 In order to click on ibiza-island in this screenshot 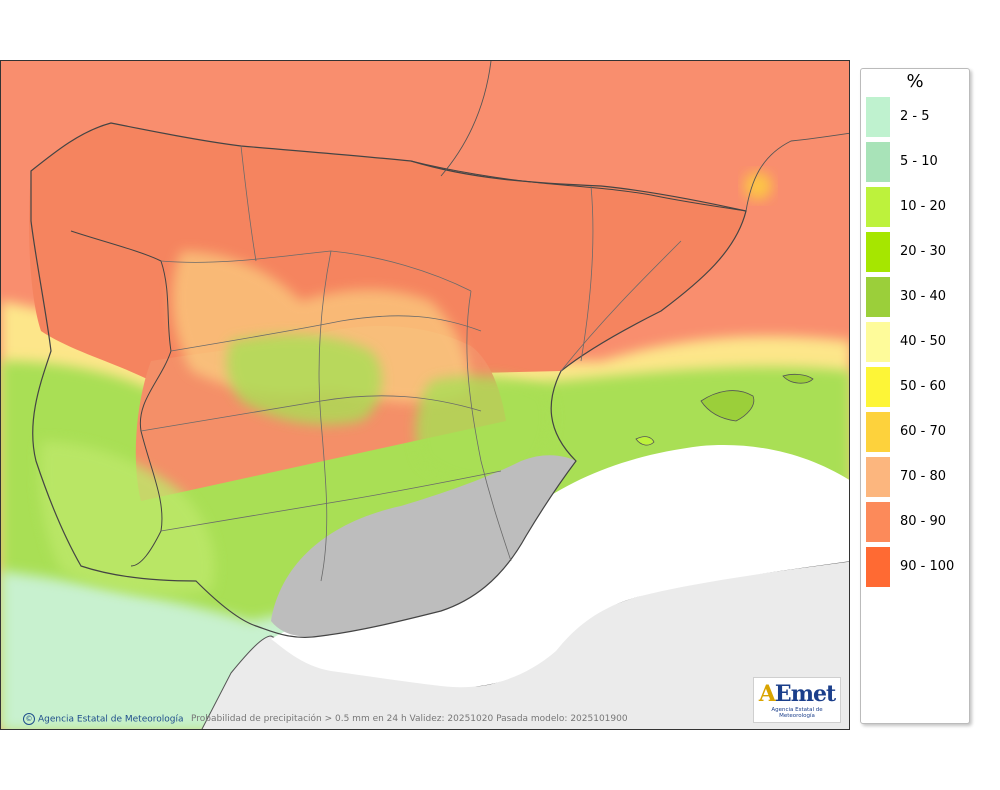, I will do `click(645, 441)`.